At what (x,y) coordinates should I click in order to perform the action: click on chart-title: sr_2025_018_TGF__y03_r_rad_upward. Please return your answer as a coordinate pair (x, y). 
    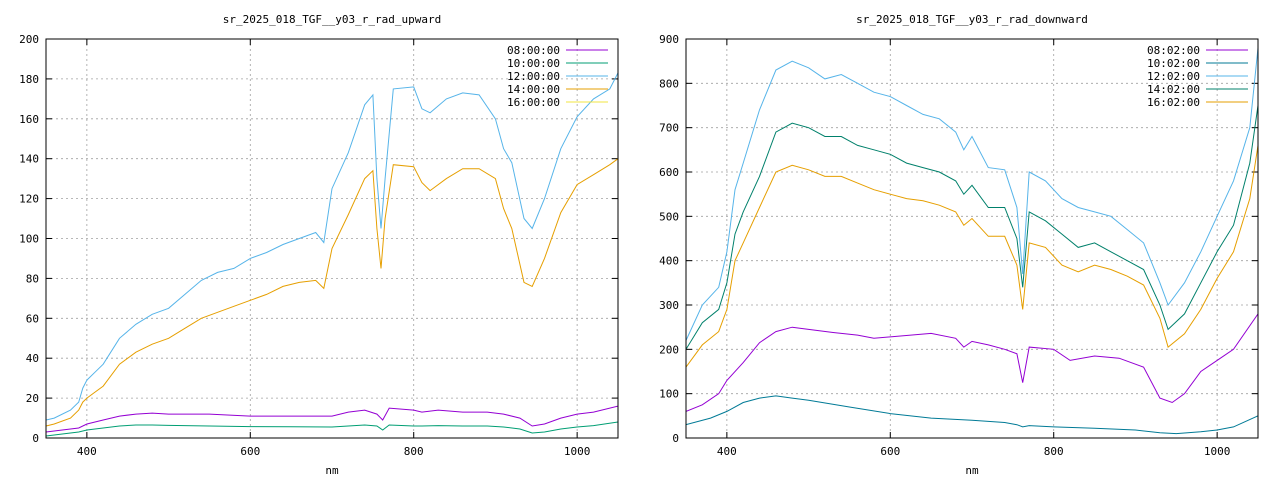
    Looking at the image, I should click on (332, 19).